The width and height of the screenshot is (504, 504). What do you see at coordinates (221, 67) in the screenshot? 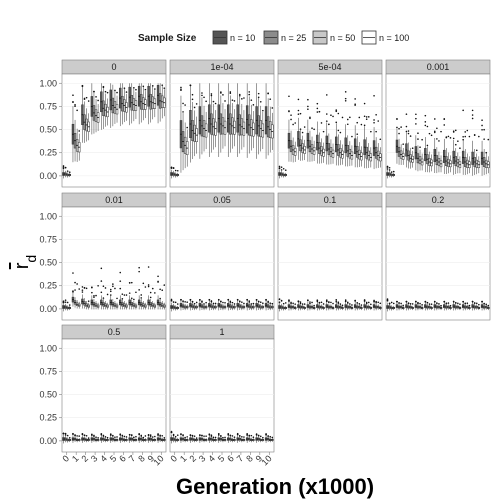
I see `facet-strip-label: 1e-04` at bounding box center [221, 67].